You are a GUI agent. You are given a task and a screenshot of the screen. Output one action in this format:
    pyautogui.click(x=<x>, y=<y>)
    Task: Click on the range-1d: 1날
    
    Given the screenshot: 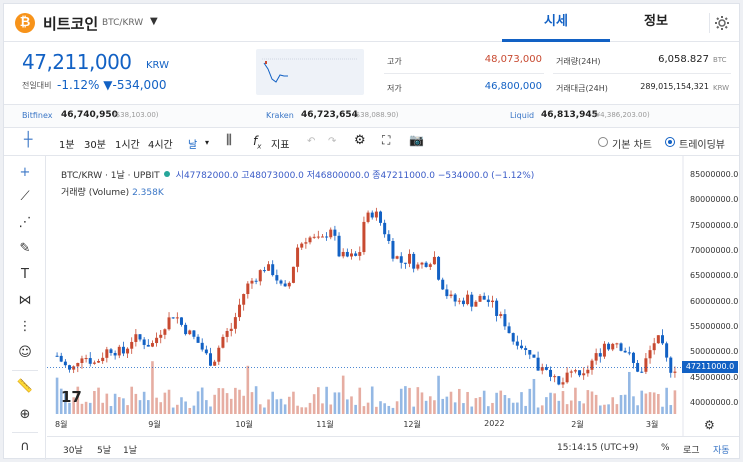 What is the action you would take?
    pyautogui.click(x=130, y=451)
    